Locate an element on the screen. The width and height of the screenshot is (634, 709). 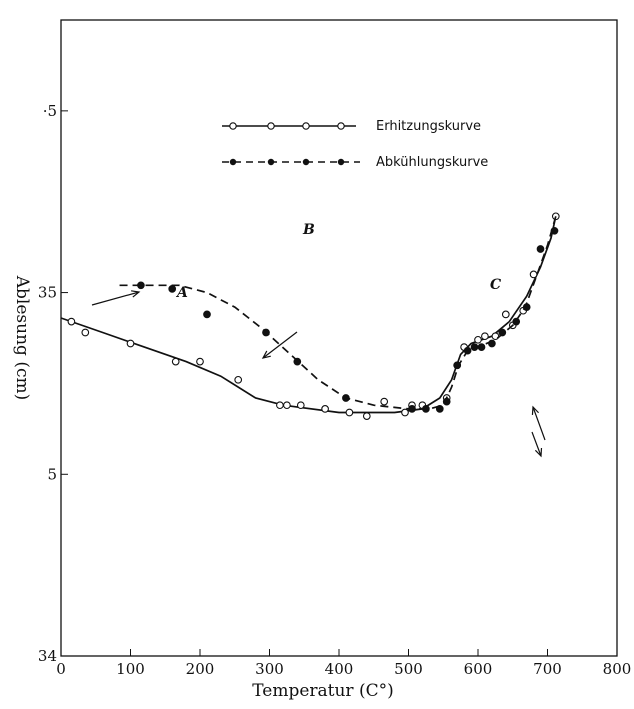
y-tick-label: 34 is located at coordinates (47, 656).